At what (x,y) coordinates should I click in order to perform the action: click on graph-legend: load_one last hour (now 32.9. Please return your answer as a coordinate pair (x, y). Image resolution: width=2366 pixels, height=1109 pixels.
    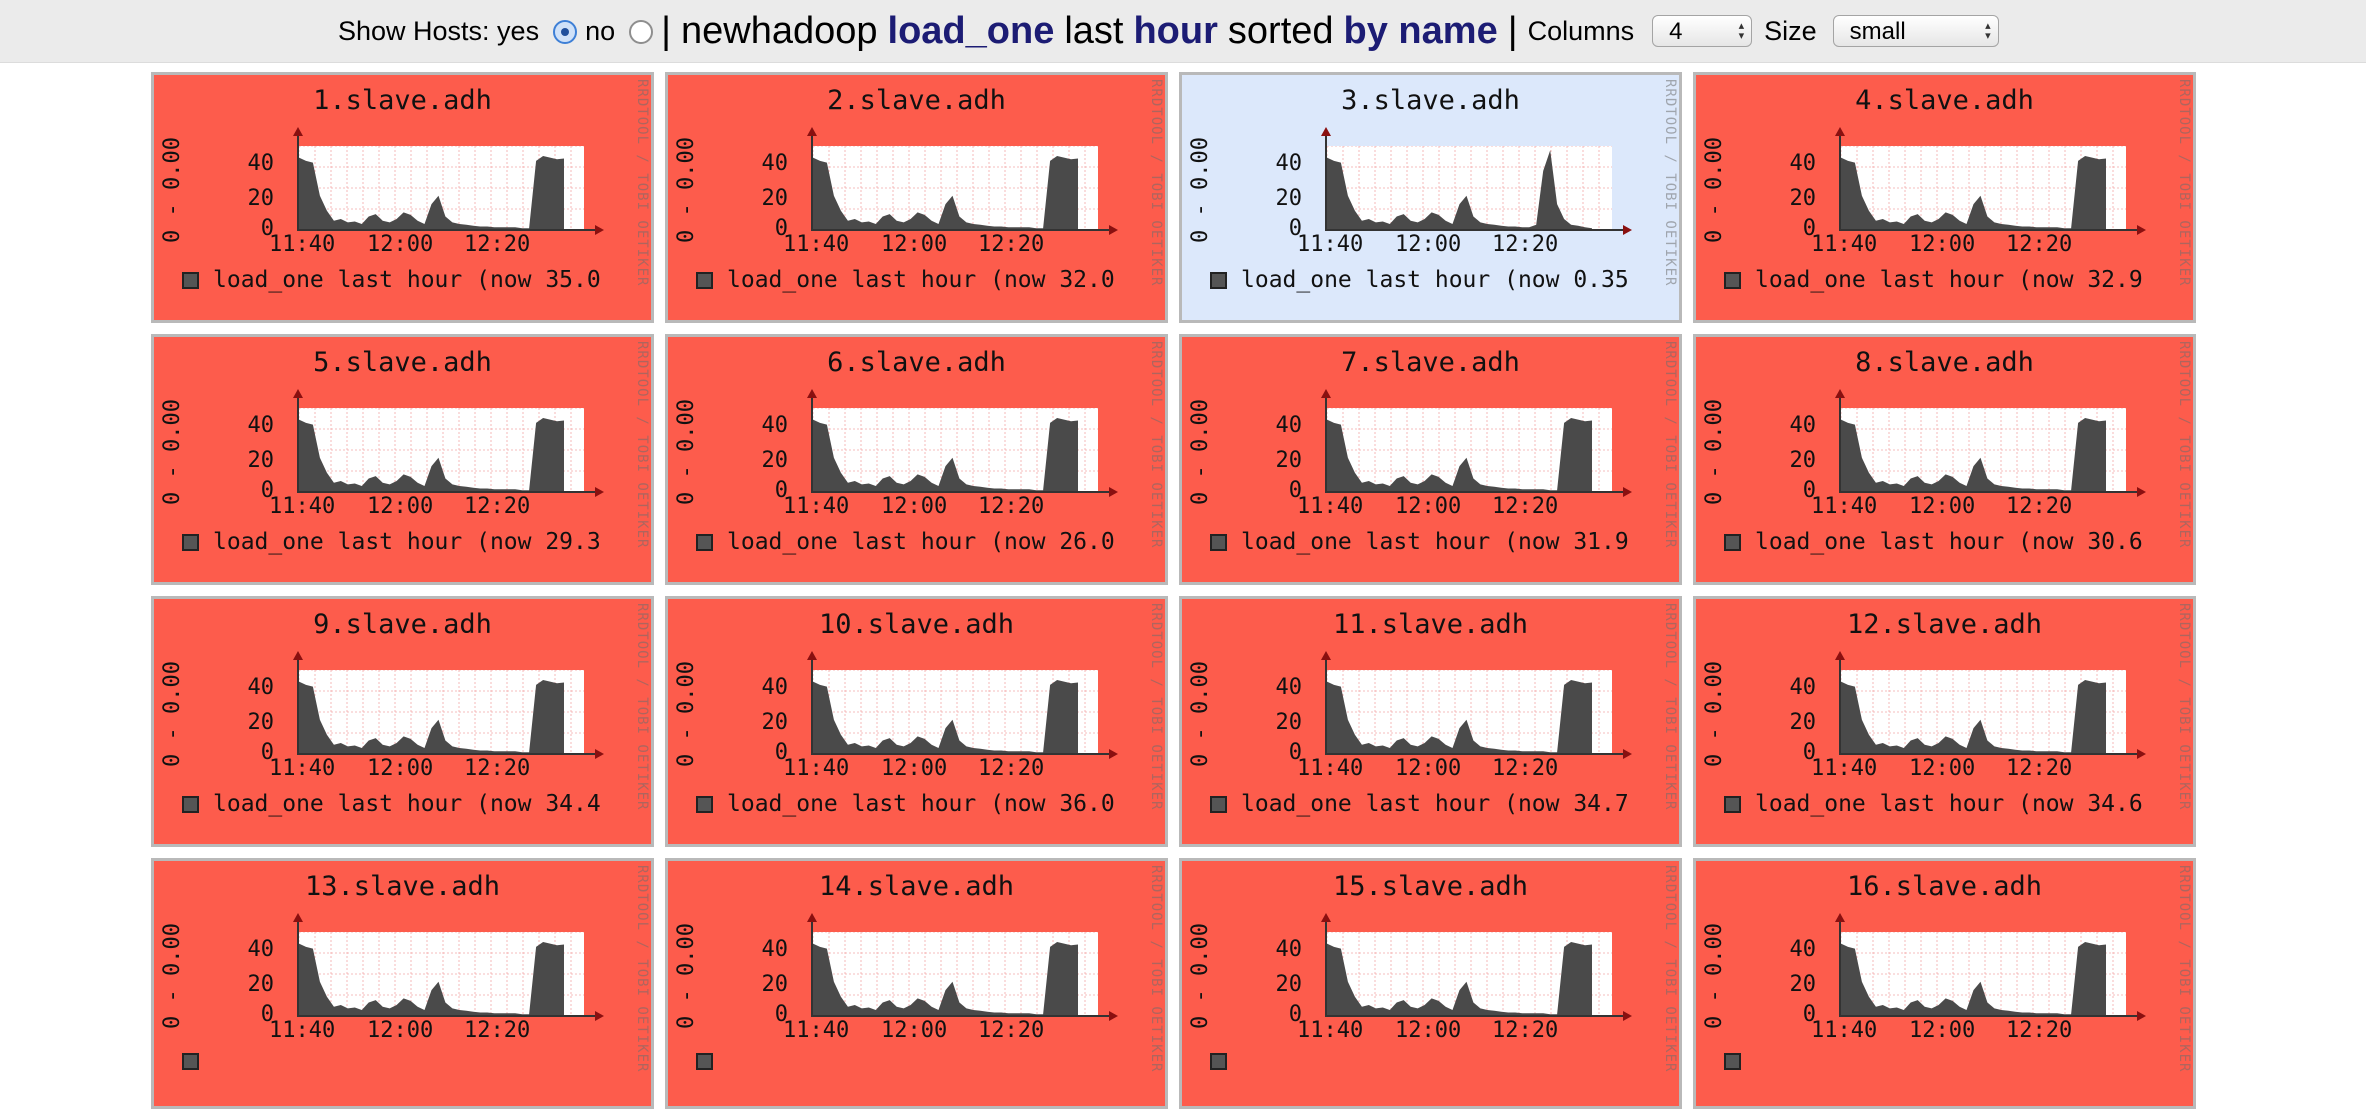
    Looking at the image, I should click on (1933, 280).